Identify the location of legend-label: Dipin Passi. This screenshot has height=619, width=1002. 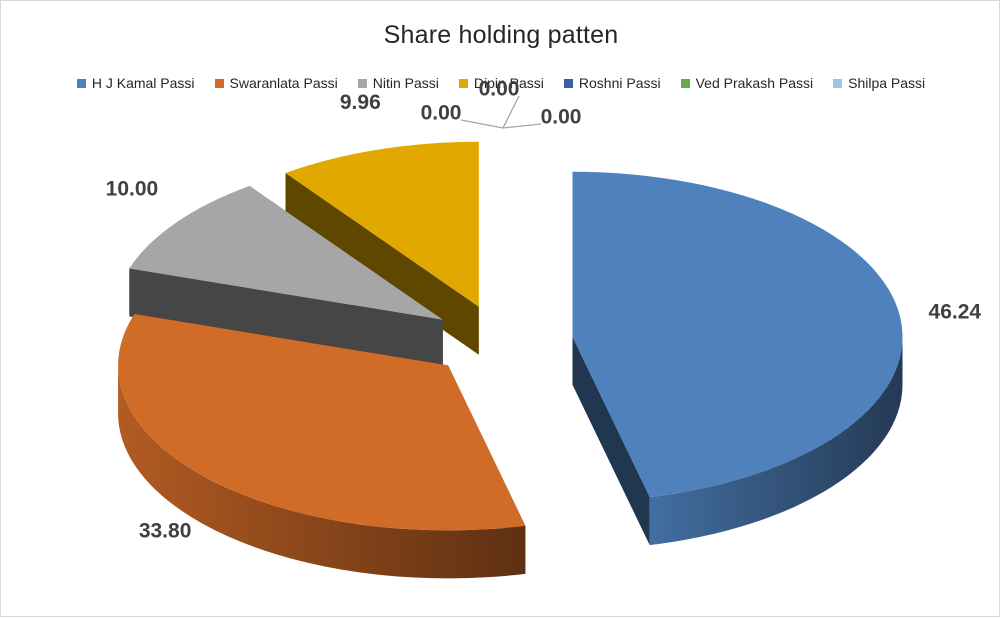
(508, 83).